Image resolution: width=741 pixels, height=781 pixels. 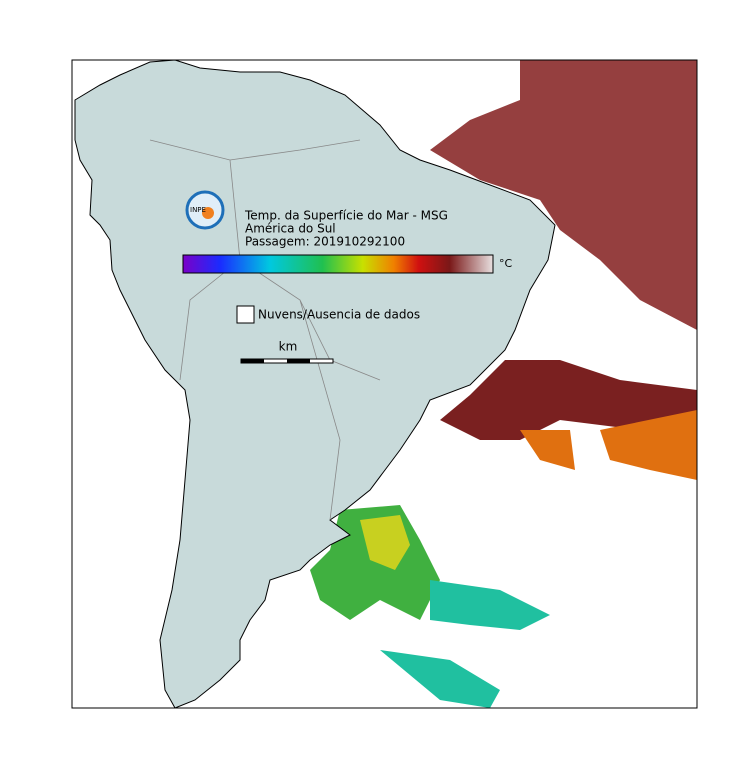 I want to click on logo: INPE, so click(x=205, y=210).